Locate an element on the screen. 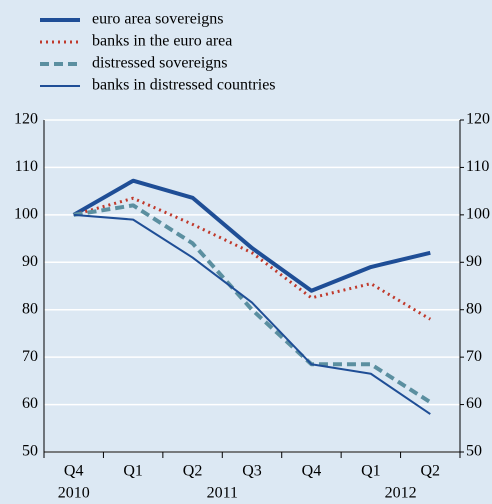 This screenshot has height=504, width=492. y-tick-label: 80 is located at coordinates (30, 308).